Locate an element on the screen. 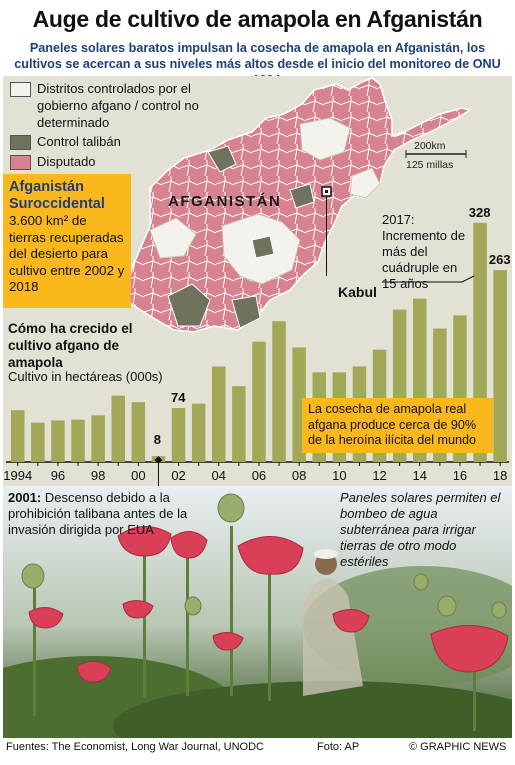  scale-mi-label: 125 millas is located at coordinates (430, 165).